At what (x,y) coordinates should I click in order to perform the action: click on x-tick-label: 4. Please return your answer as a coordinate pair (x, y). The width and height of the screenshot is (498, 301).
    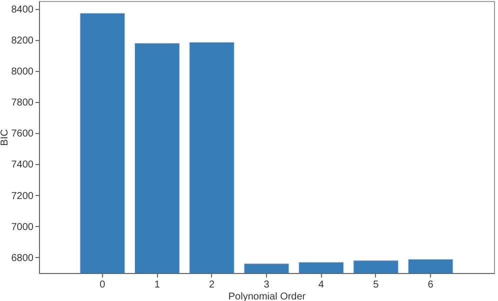
    Looking at the image, I should click on (321, 285).